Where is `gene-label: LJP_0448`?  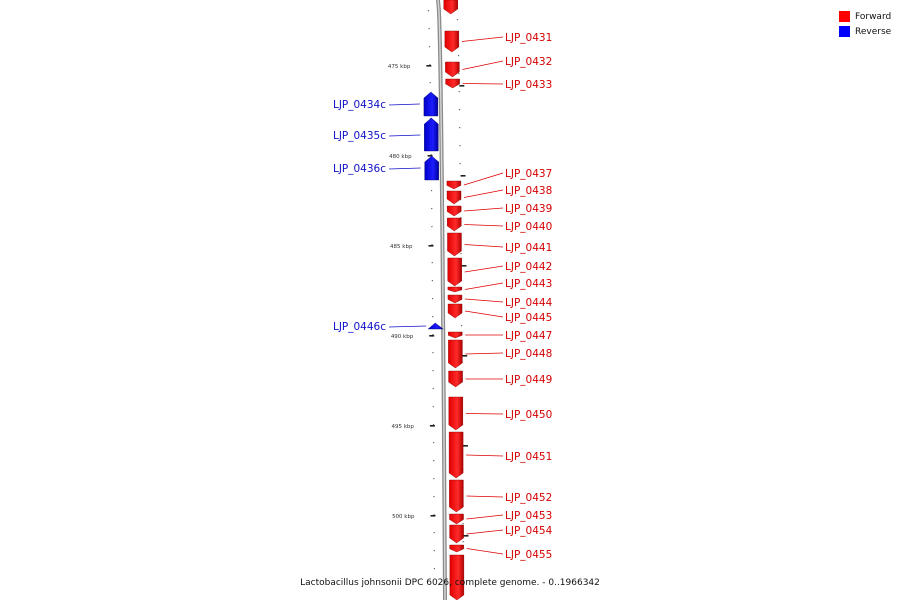 gene-label: LJP_0448 is located at coordinates (528, 354).